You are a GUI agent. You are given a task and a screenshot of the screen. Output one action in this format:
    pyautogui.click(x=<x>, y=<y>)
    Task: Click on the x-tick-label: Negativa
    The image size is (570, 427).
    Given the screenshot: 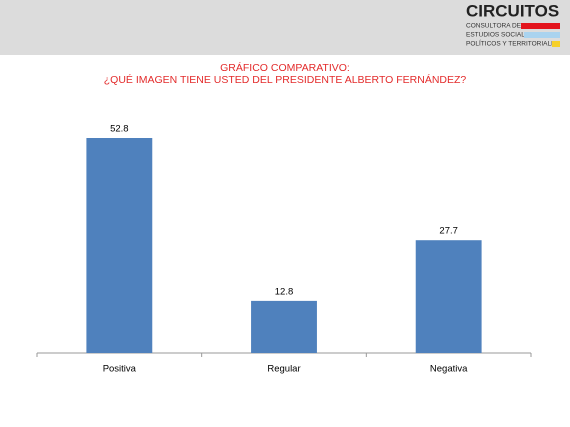 What is the action you would take?
    pyautogui.click(x=449, y=369)
    